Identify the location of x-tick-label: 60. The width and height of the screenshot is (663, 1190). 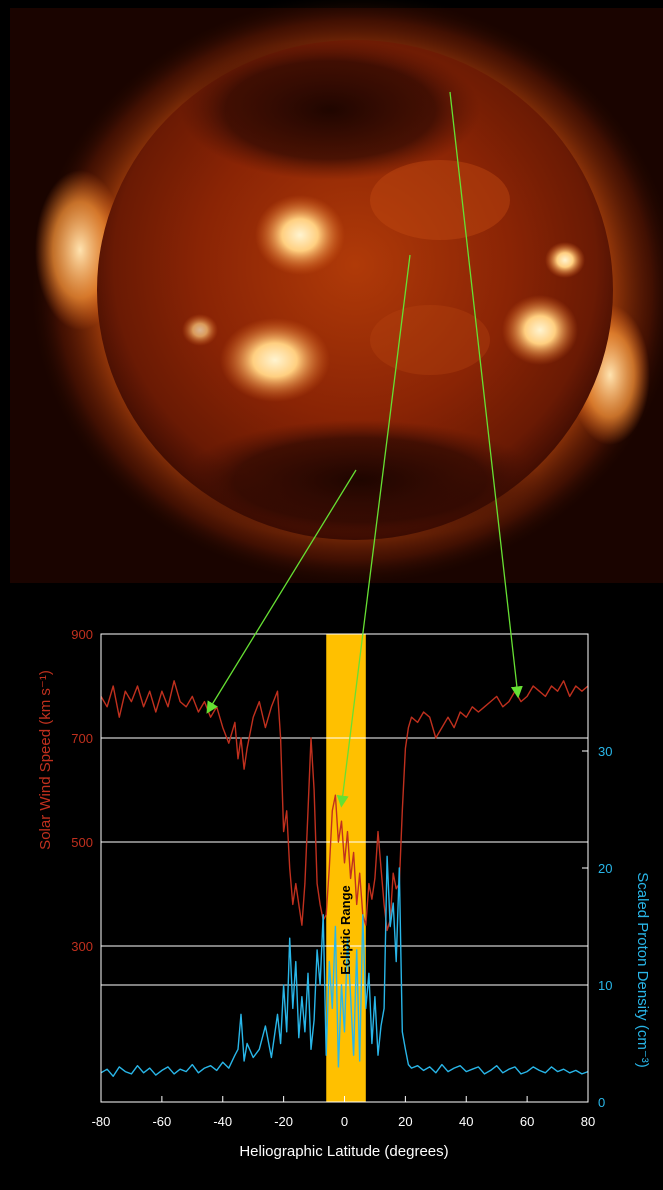
(527, 1121).